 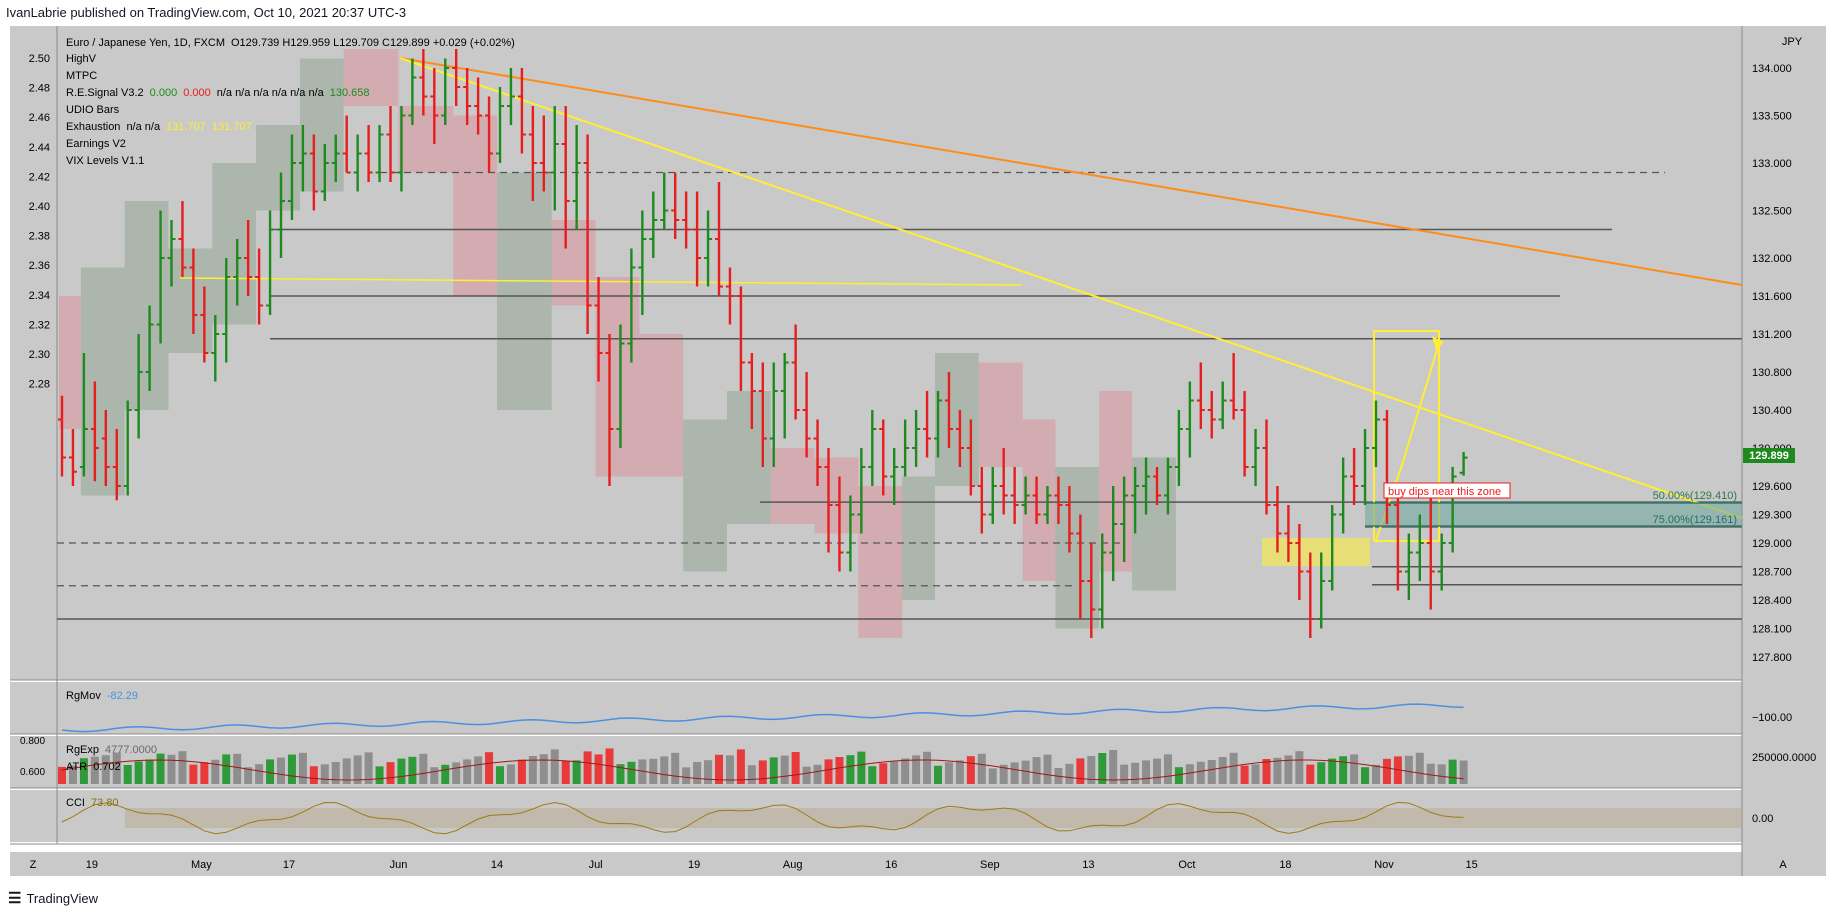 What do you see at coordinates (1406, 436) in the screenshot?
I see `target-box` at bounding box center [1406, 436].